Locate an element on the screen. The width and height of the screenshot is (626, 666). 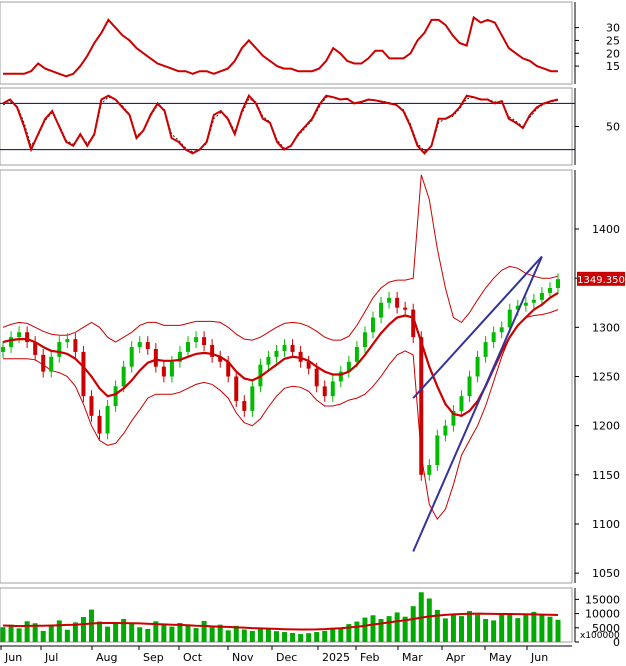
time-axis-label: Apr is located at coordinates (456, 657).